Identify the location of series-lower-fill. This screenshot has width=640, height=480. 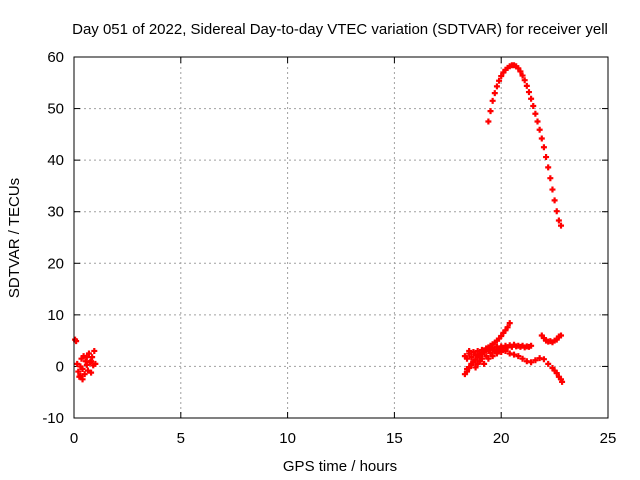
(484, 360).